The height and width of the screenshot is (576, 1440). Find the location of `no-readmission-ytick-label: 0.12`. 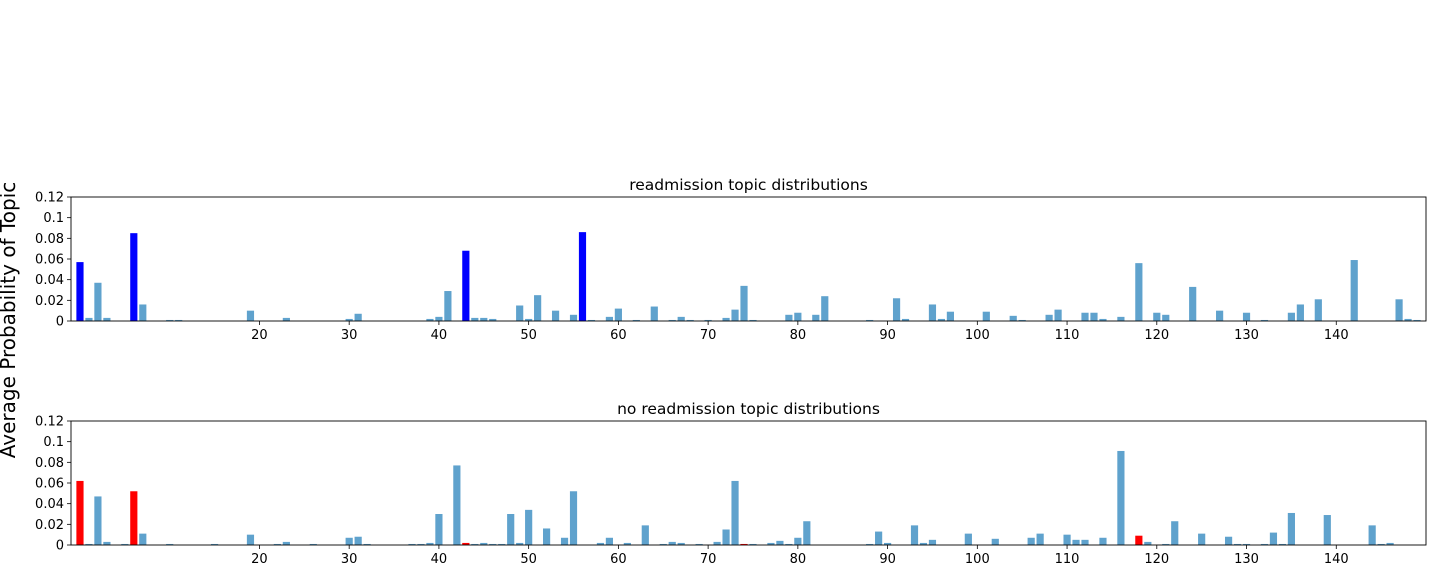

no-readmission-ytick-label: 0.12 is located at coordinates (49, 422).